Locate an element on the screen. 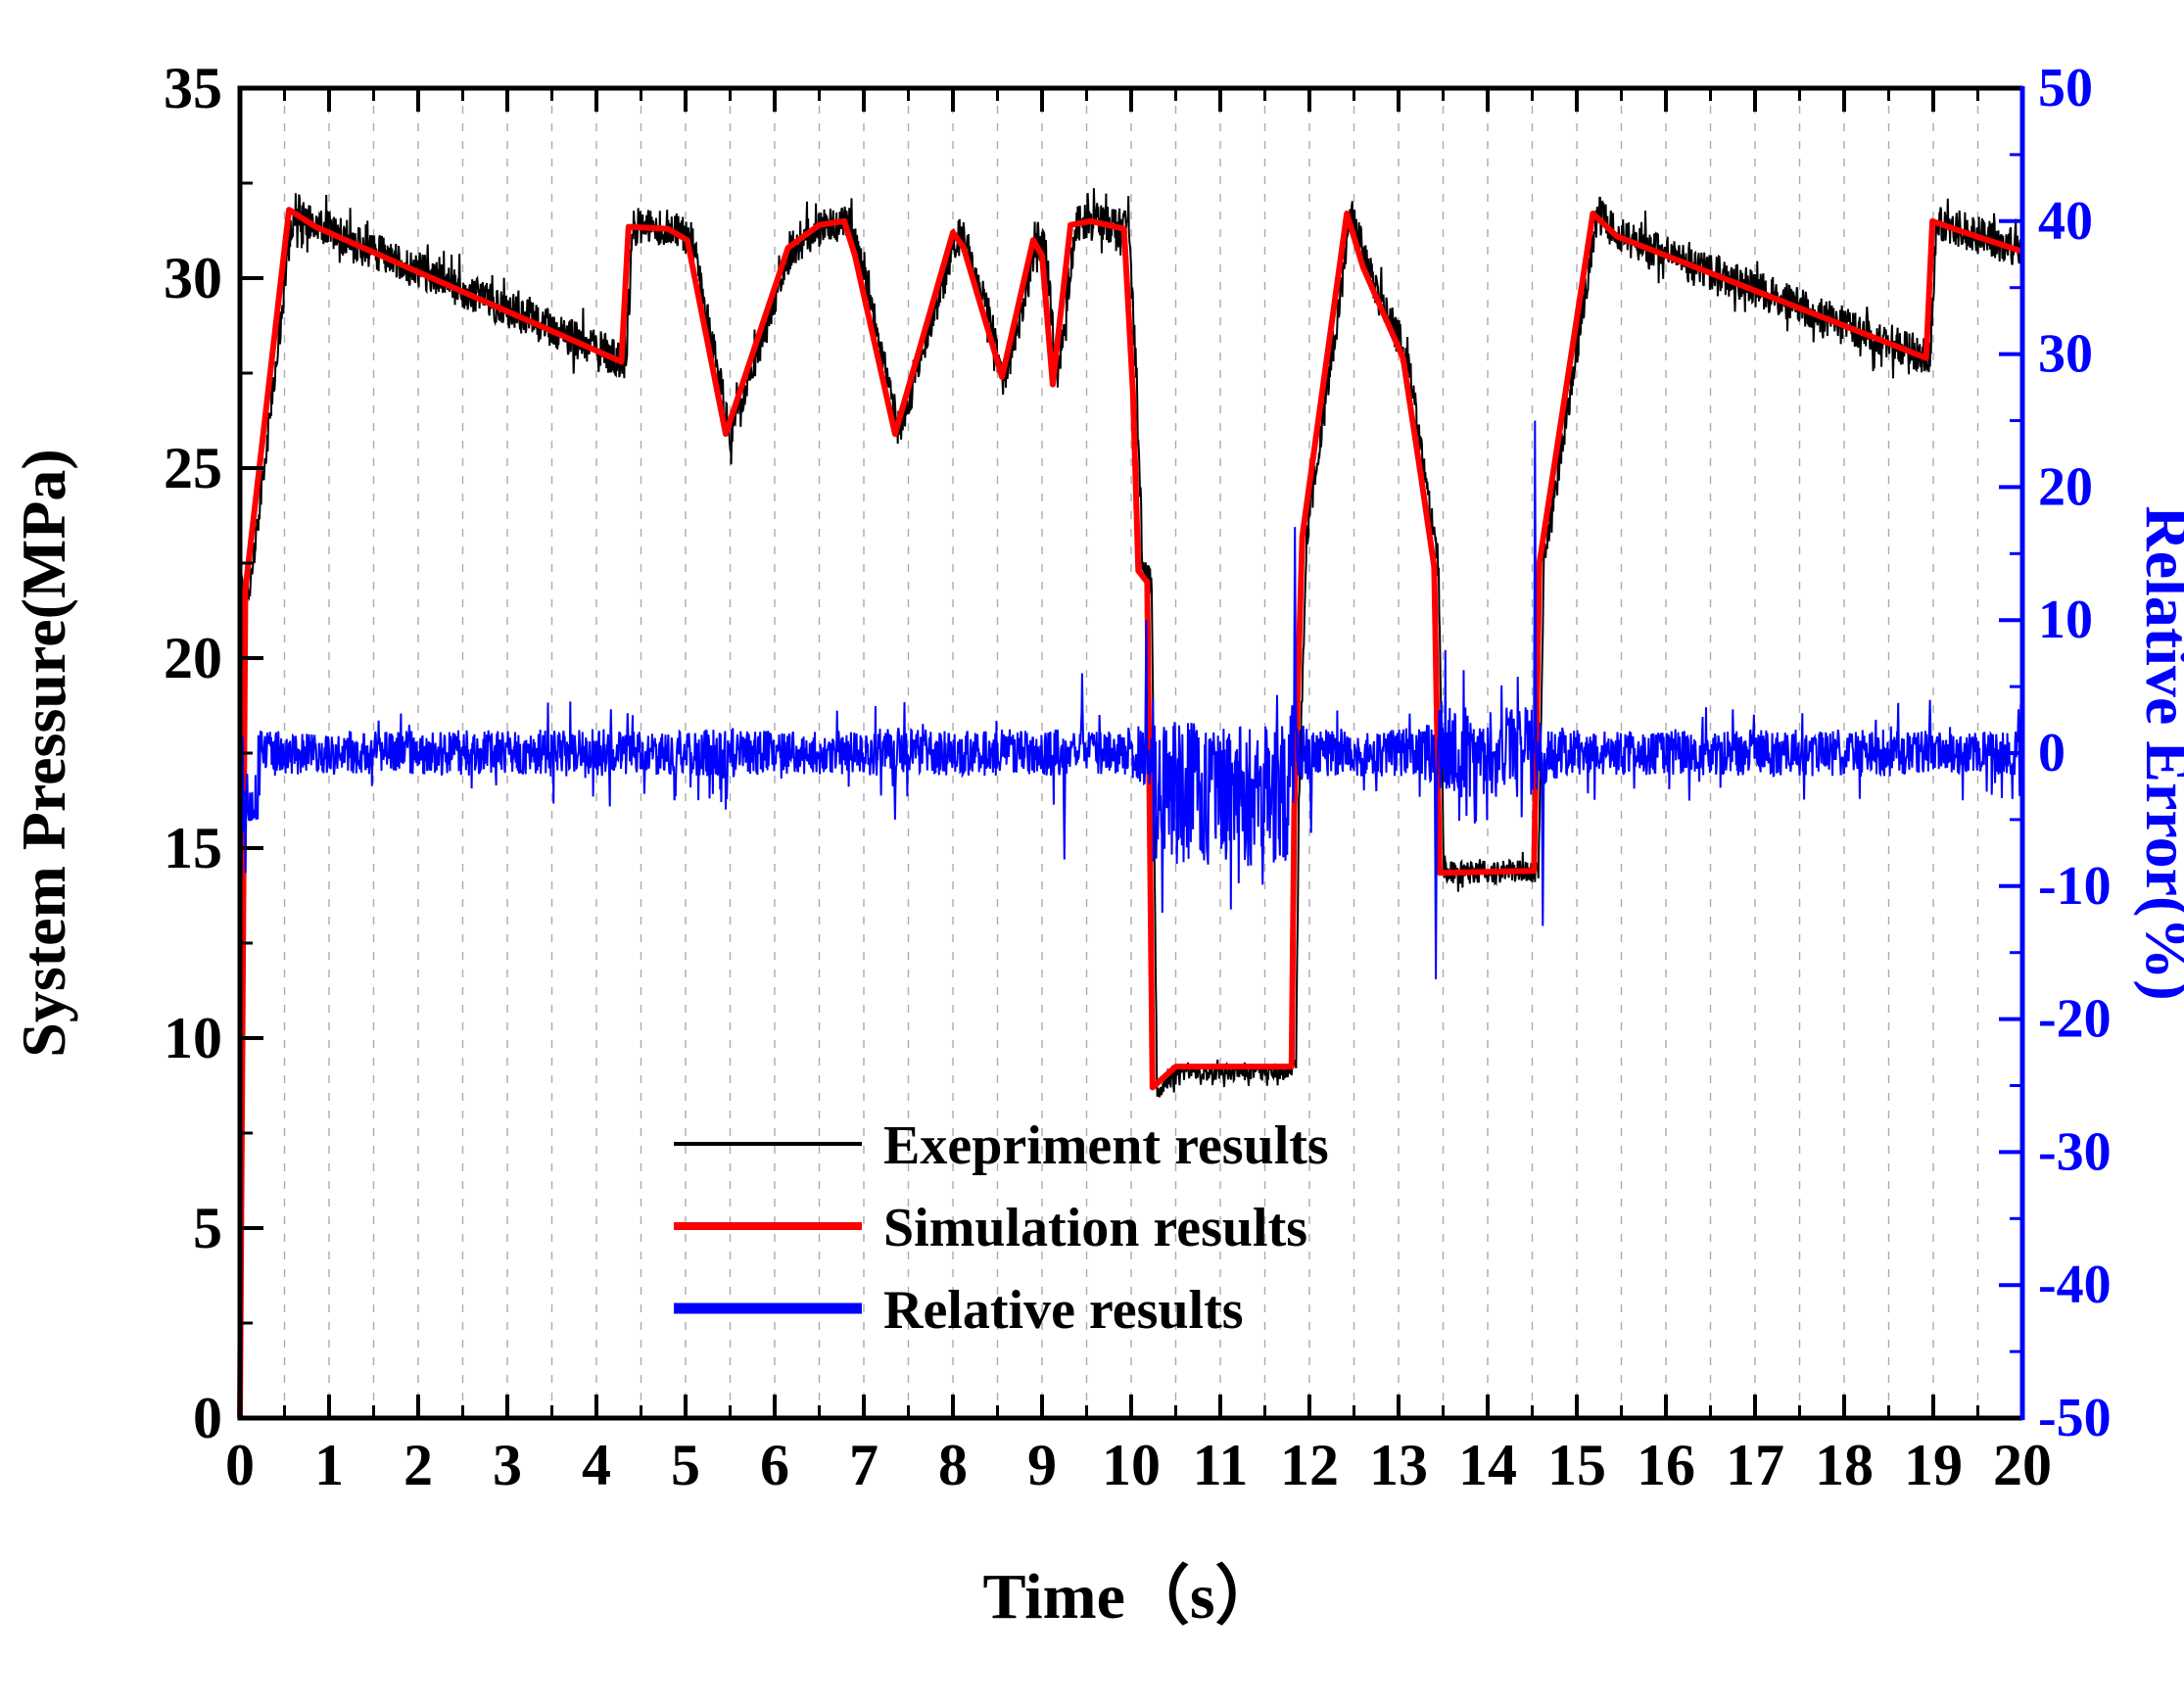  y-right-tick-label: 50 is located at coordinates (2065, 88).